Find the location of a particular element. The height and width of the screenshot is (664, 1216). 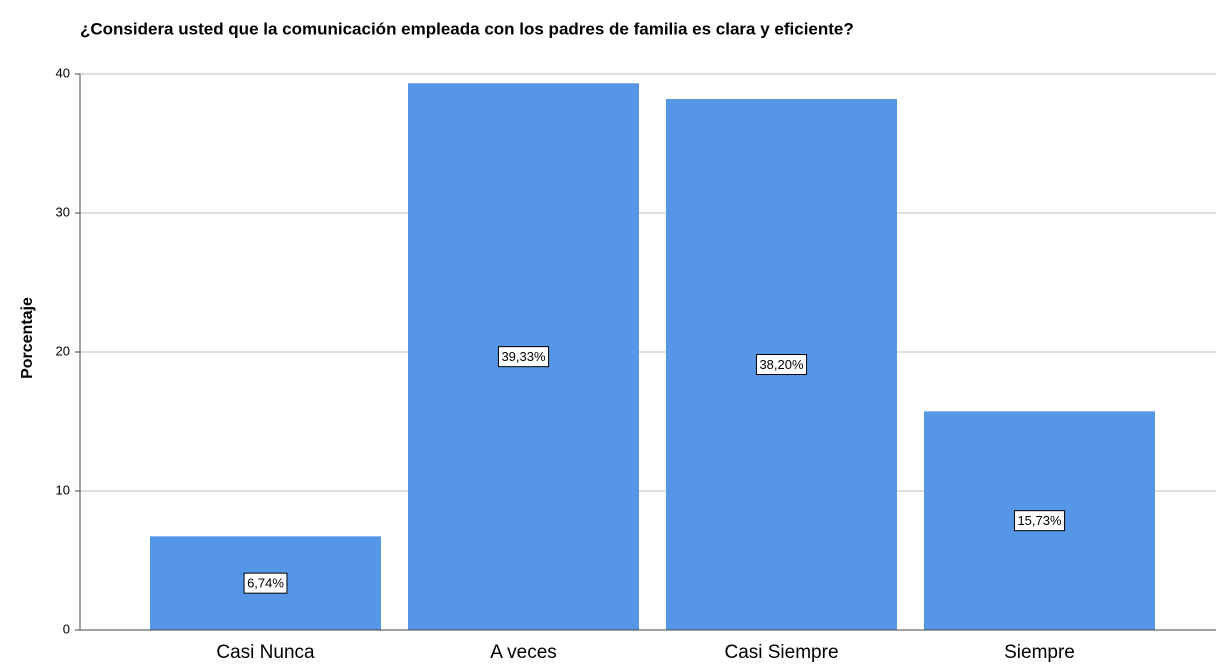

value-label-text: 39,33% is located at coordinates (523, 356).